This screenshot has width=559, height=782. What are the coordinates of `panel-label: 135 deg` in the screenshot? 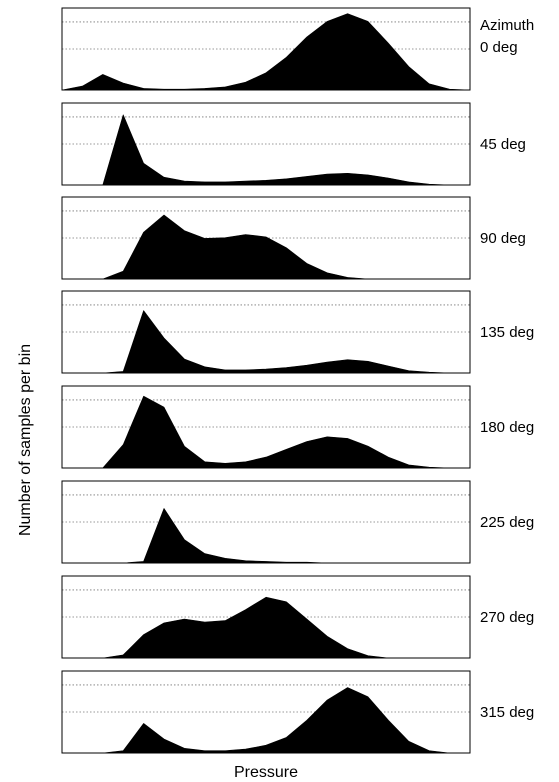 It's located at (507, 332).